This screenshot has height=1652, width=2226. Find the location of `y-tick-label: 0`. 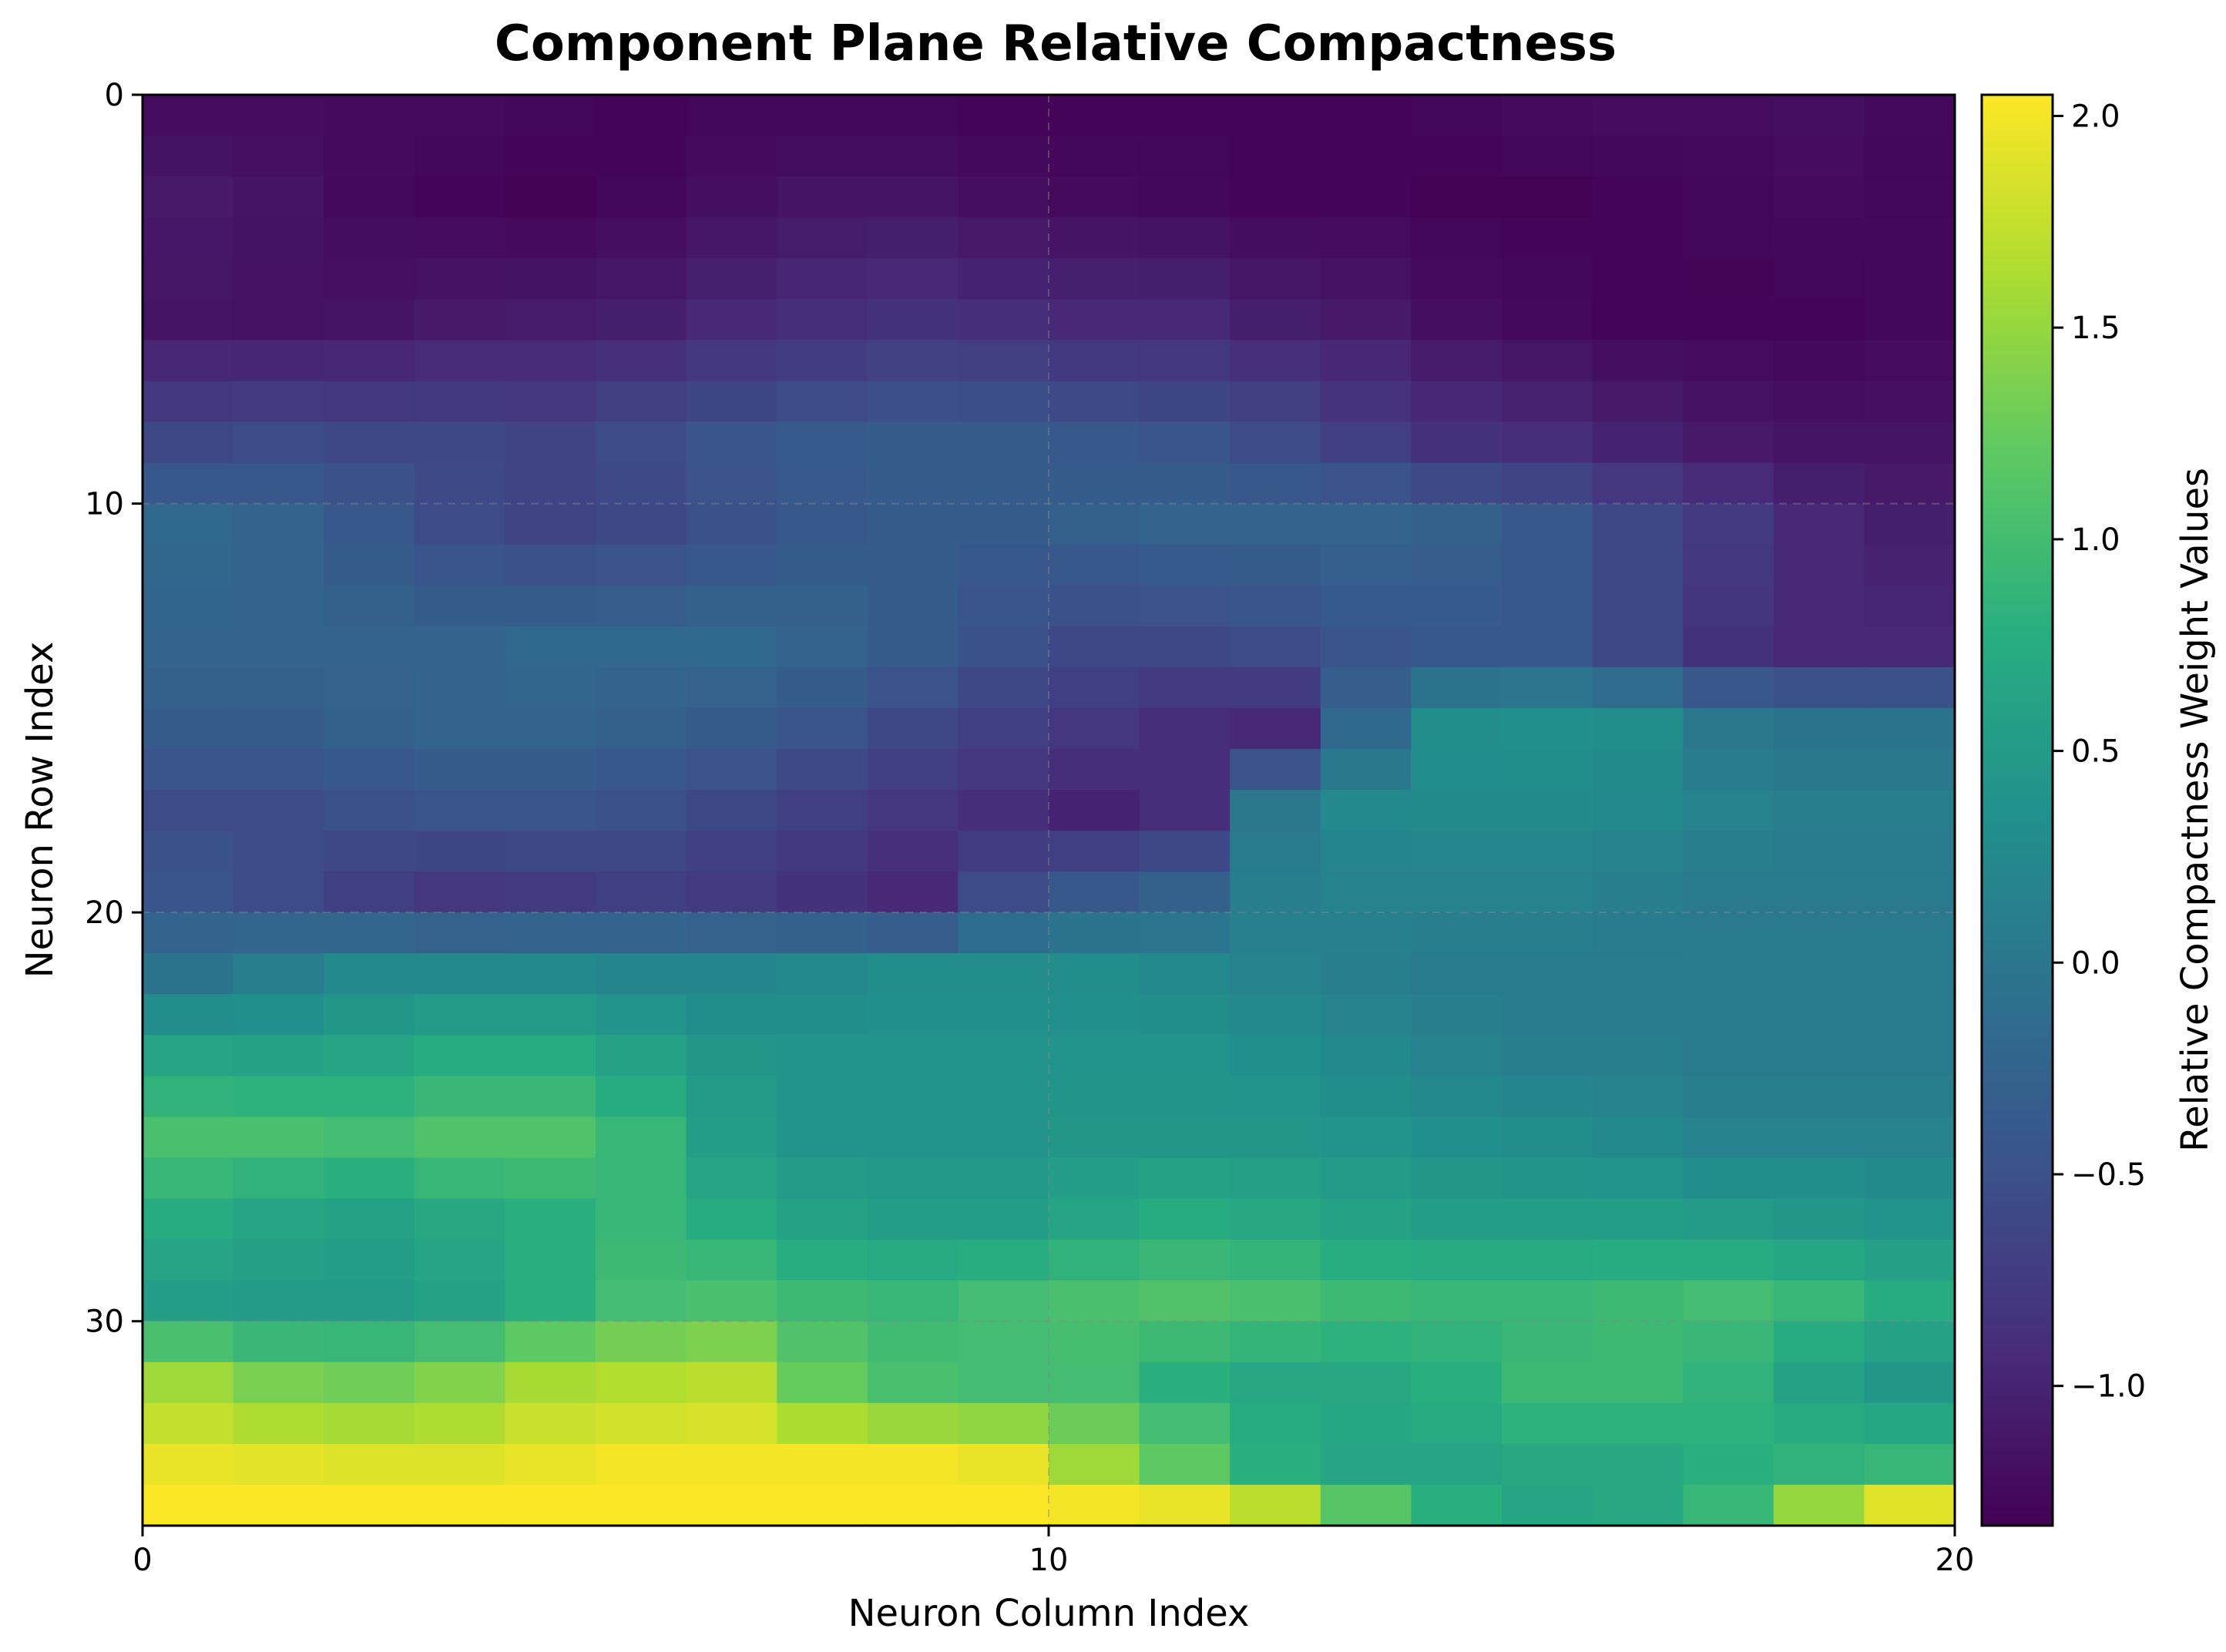

y-tick-label: 0 is located at coordinates (114, 95).